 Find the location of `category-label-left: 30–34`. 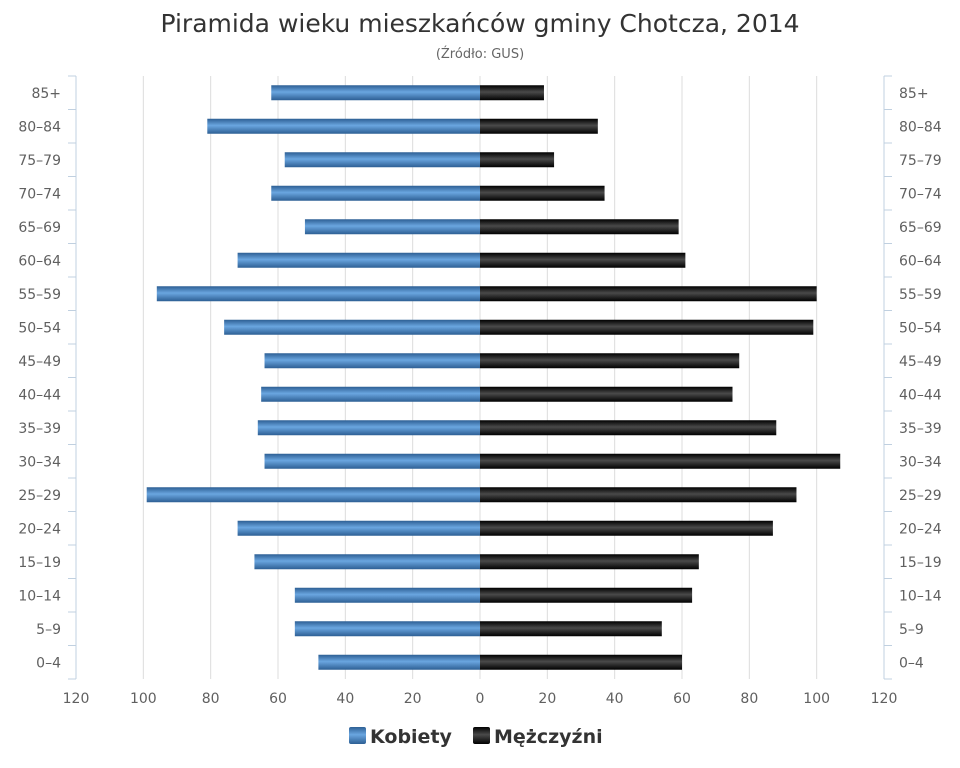

category-label-left: 30–34 is located at coordinates (39, 462).